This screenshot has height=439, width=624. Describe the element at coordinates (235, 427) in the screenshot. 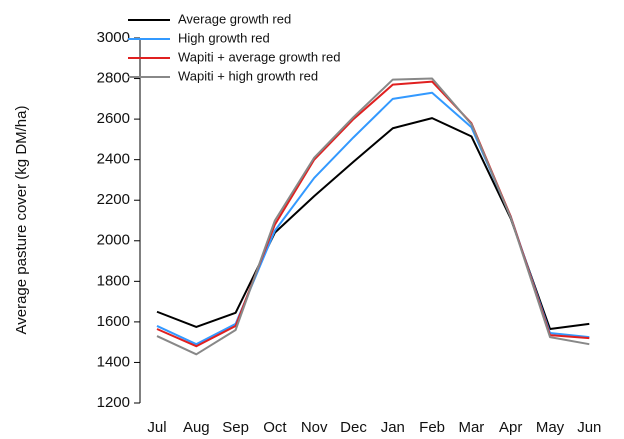

I see `x-tick-label: Sep` at that location.